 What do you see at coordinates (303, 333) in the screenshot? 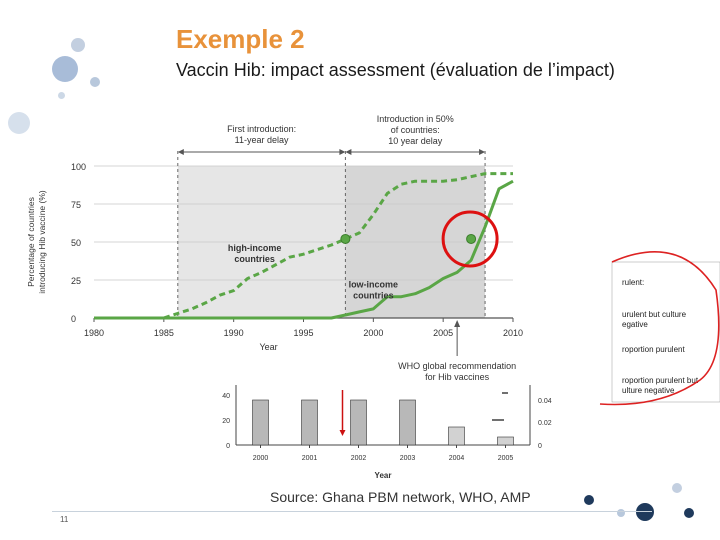
I see `x-tick-label: 1995` at bounding box center [303, 333].